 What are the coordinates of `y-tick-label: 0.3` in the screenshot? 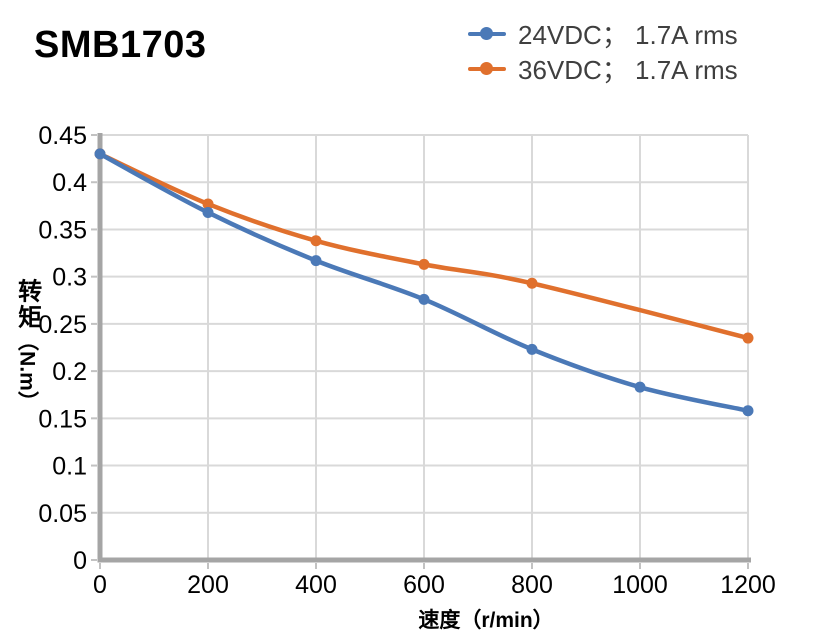 It's located at (69, 278).